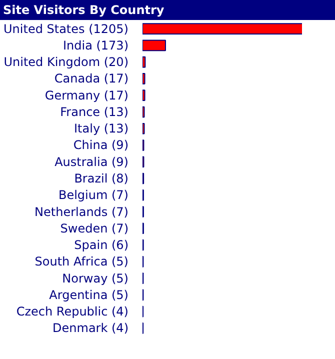 The image size is (335, 359). Describe the element at coordinates (66, 29) in the screenshot. I see `y-tick-label: United States (1205)` at that location.